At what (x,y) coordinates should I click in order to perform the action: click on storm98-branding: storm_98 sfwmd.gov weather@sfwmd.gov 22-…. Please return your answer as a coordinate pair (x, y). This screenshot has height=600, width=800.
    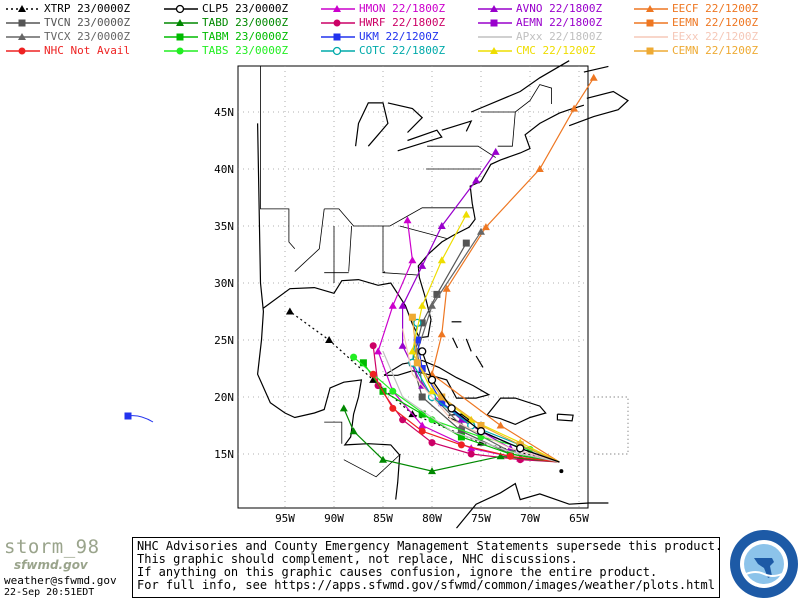
    Looking at the image, I should click on (66, 567).